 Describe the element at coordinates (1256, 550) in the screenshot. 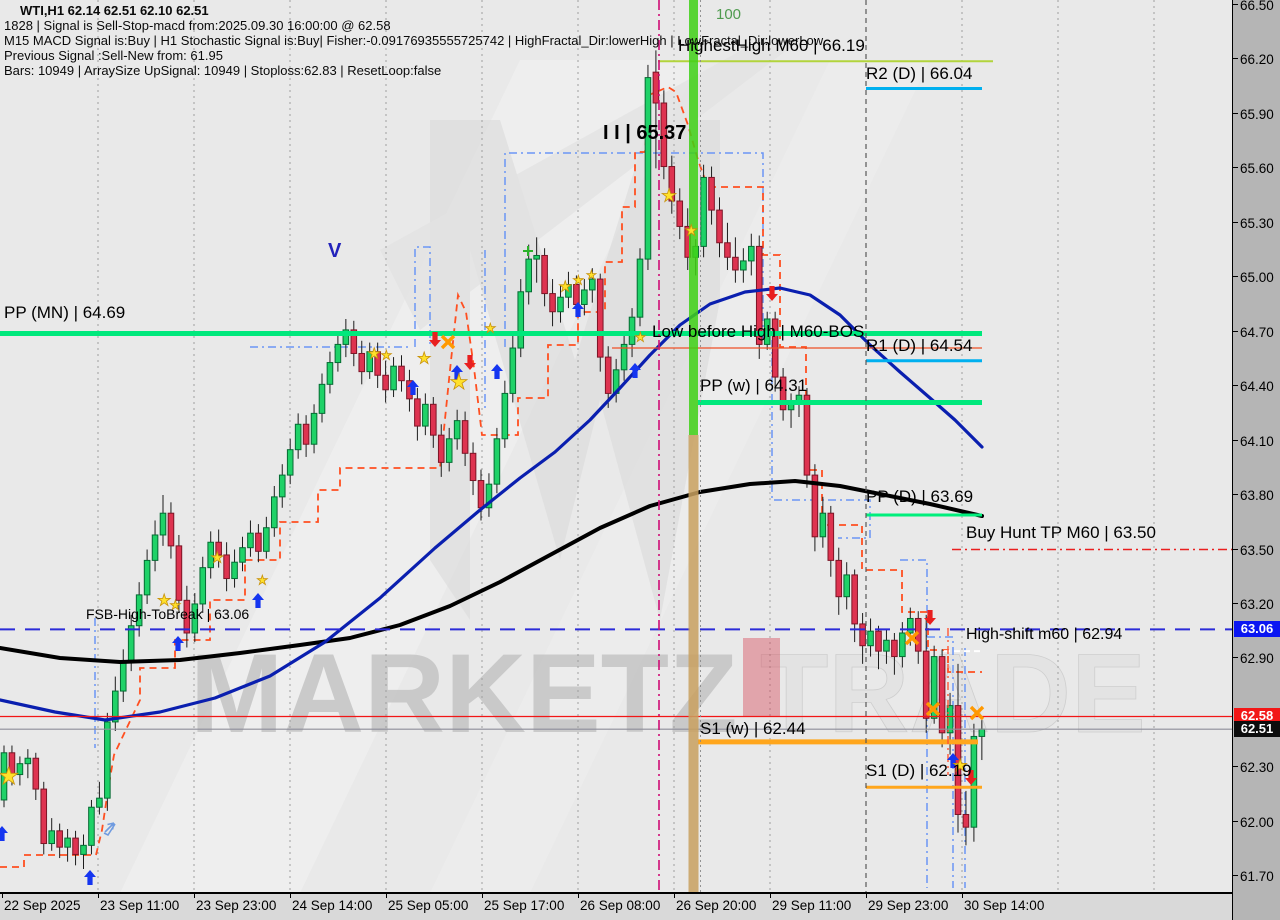

I see `price-tick-label: 63.50` at that location.